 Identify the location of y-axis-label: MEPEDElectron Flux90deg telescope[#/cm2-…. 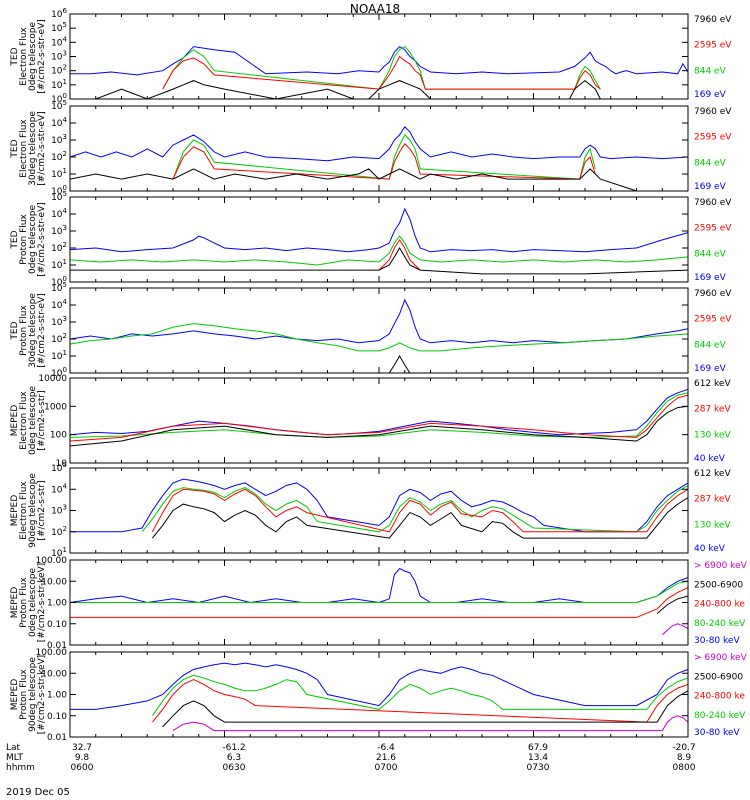
(28, 510).